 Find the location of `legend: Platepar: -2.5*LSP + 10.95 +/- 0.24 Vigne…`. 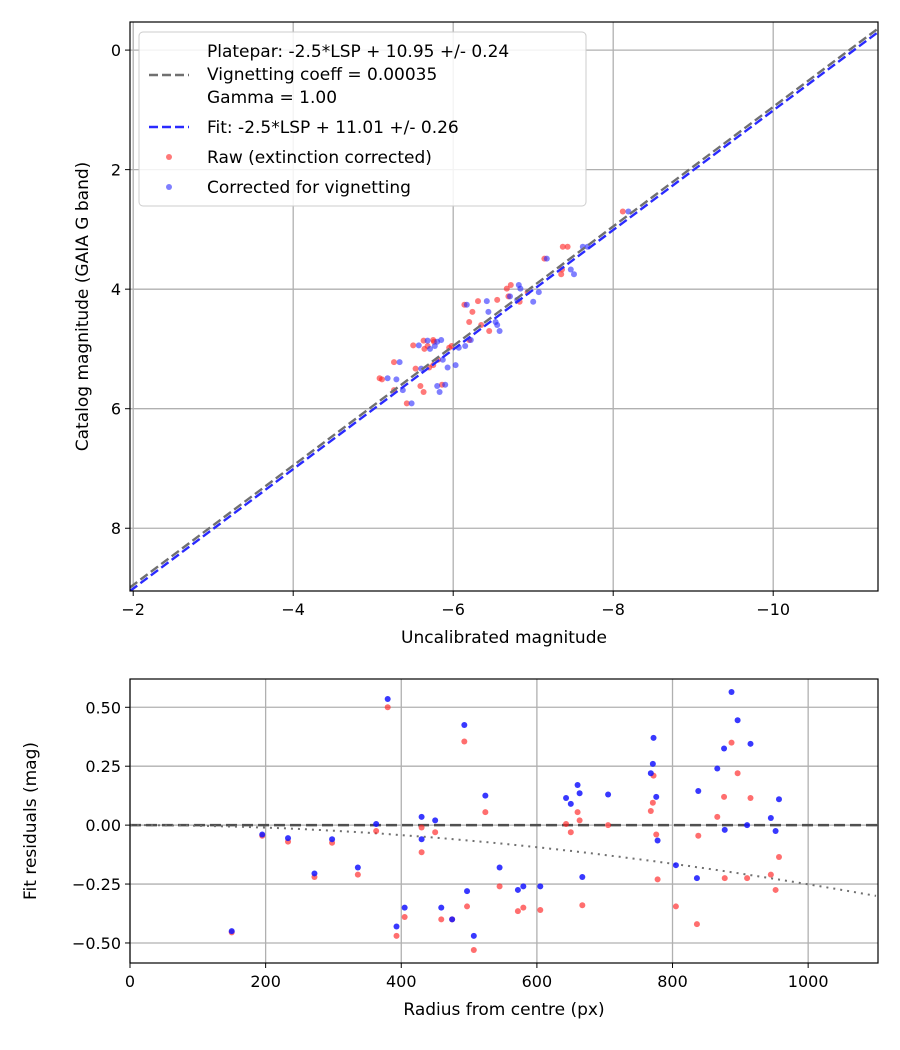

legend: Platepar: -2.5*LSP + 10.95 +/- 0.24 Vigne… is located at coordinates (362, 119).